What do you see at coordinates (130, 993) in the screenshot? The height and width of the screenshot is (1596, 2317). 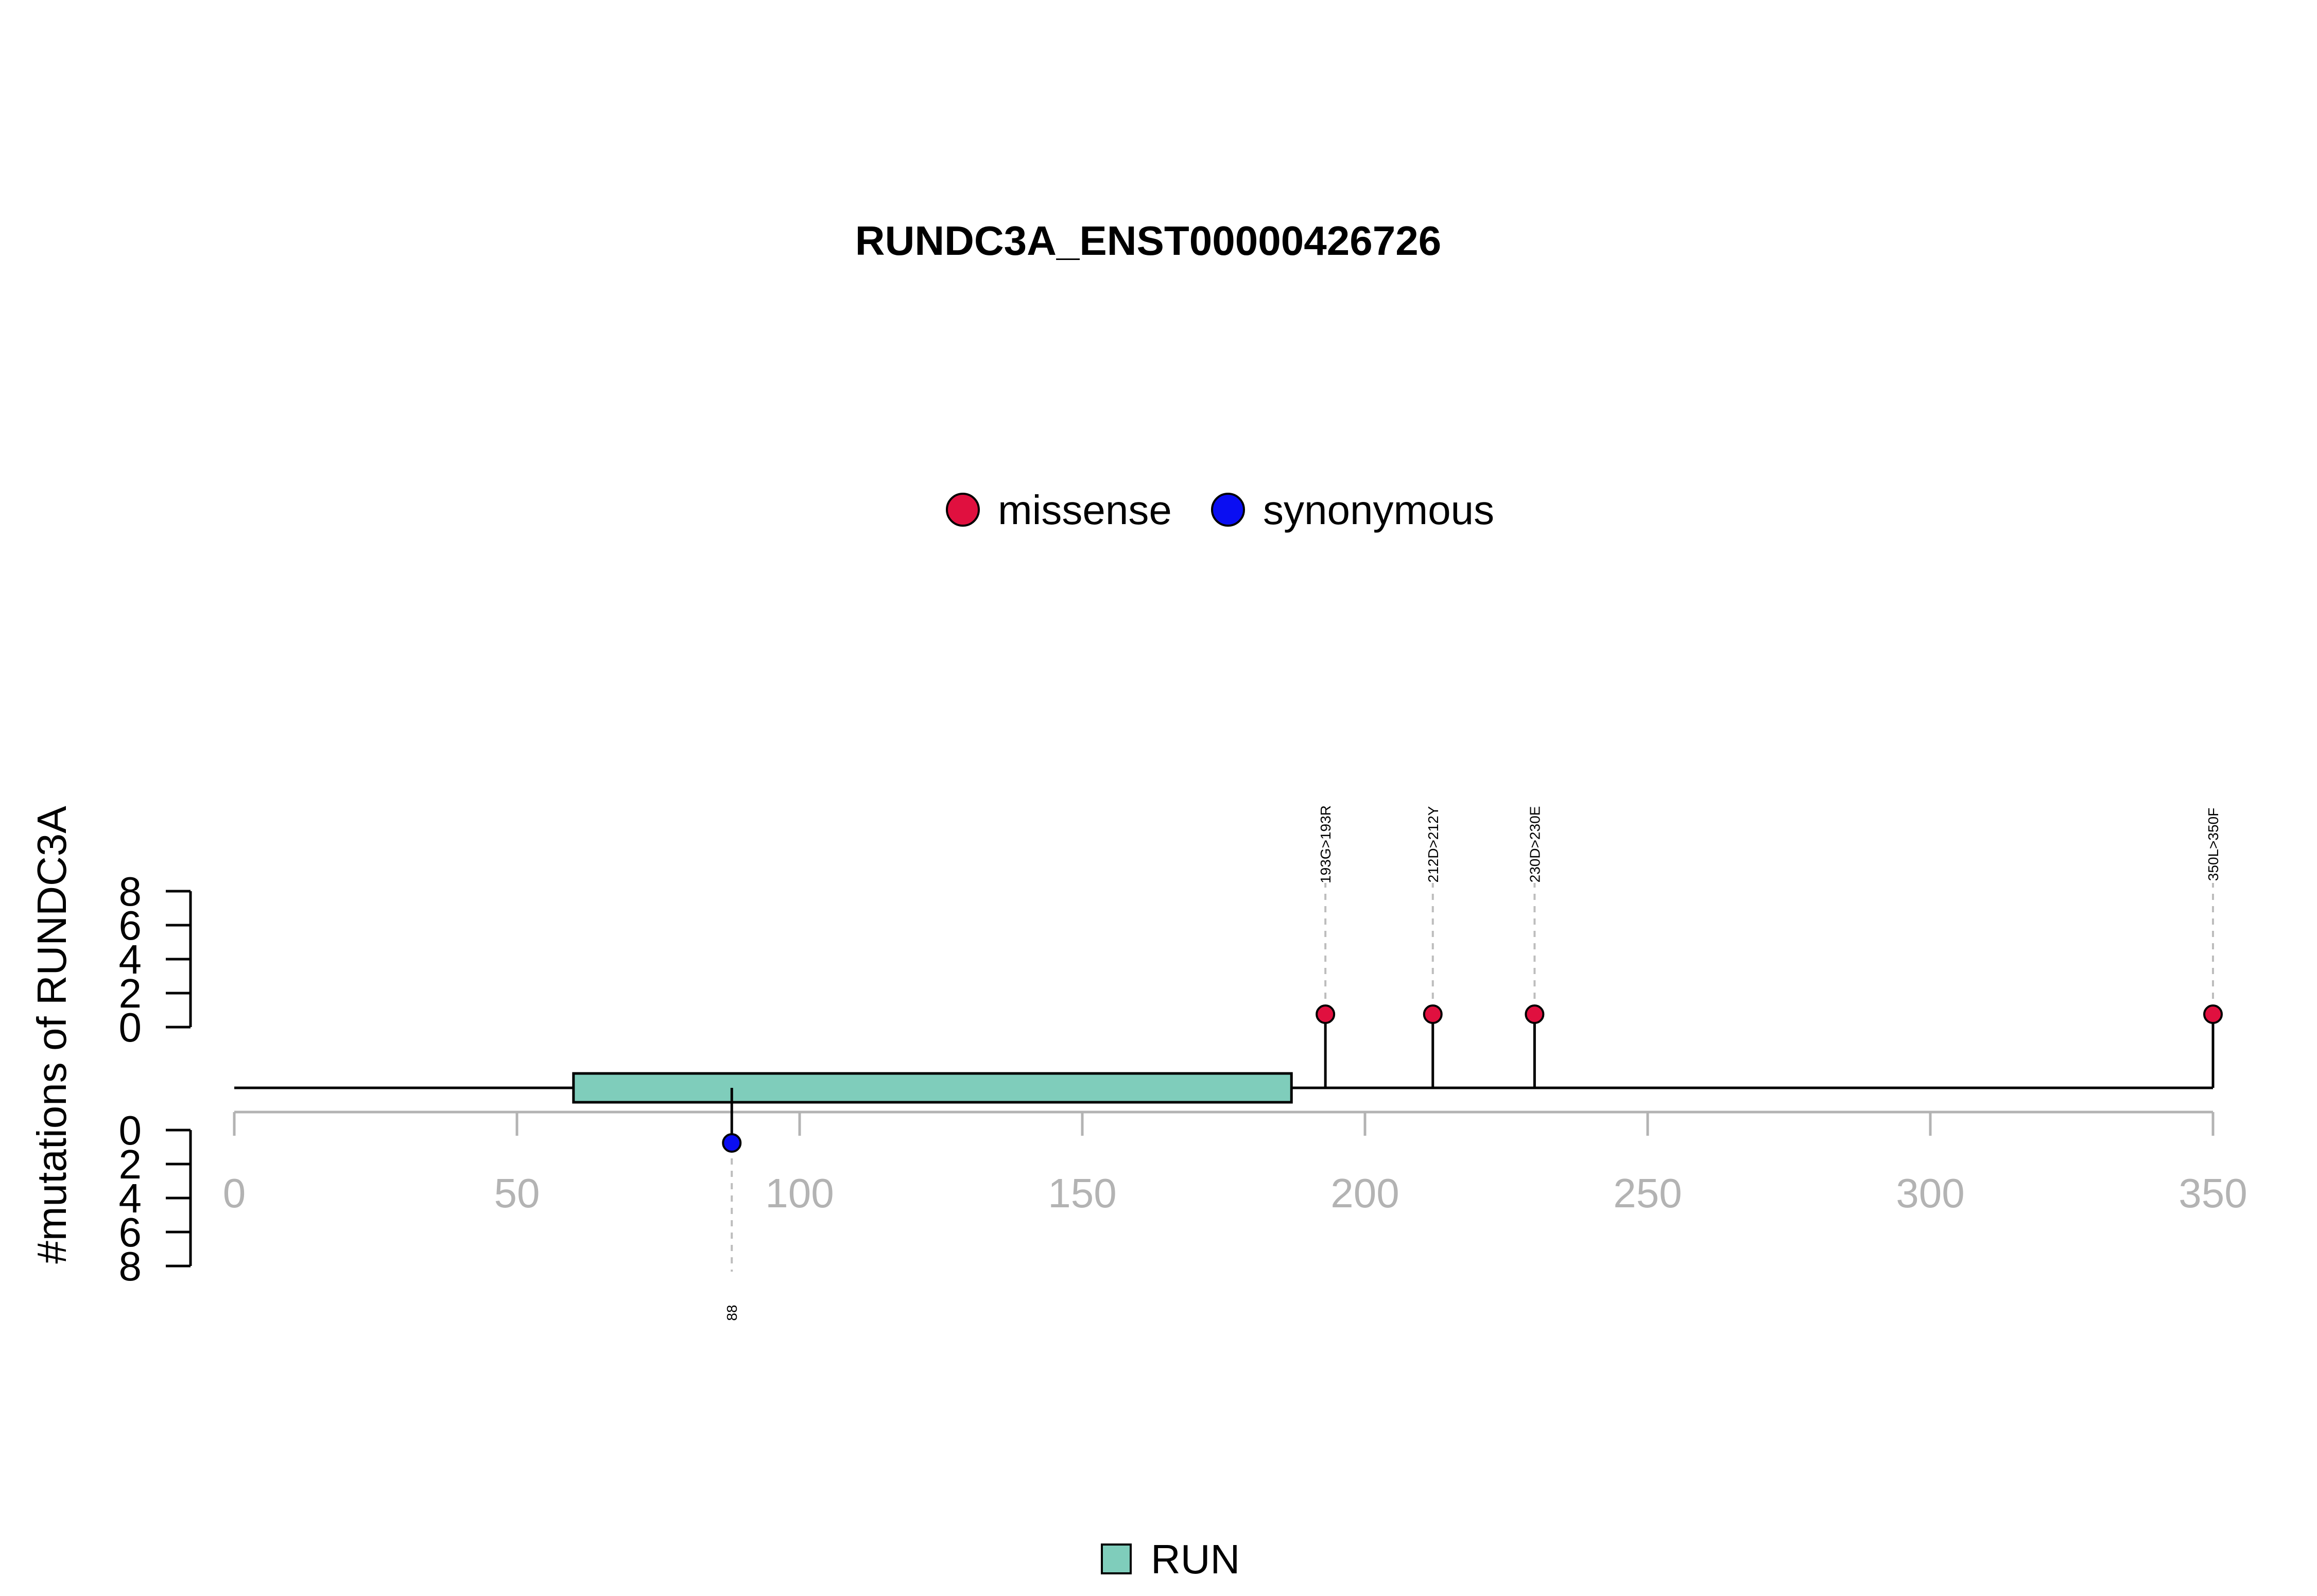 I see `y-tick-label-upper: 2` at bounding box center [130, 993].